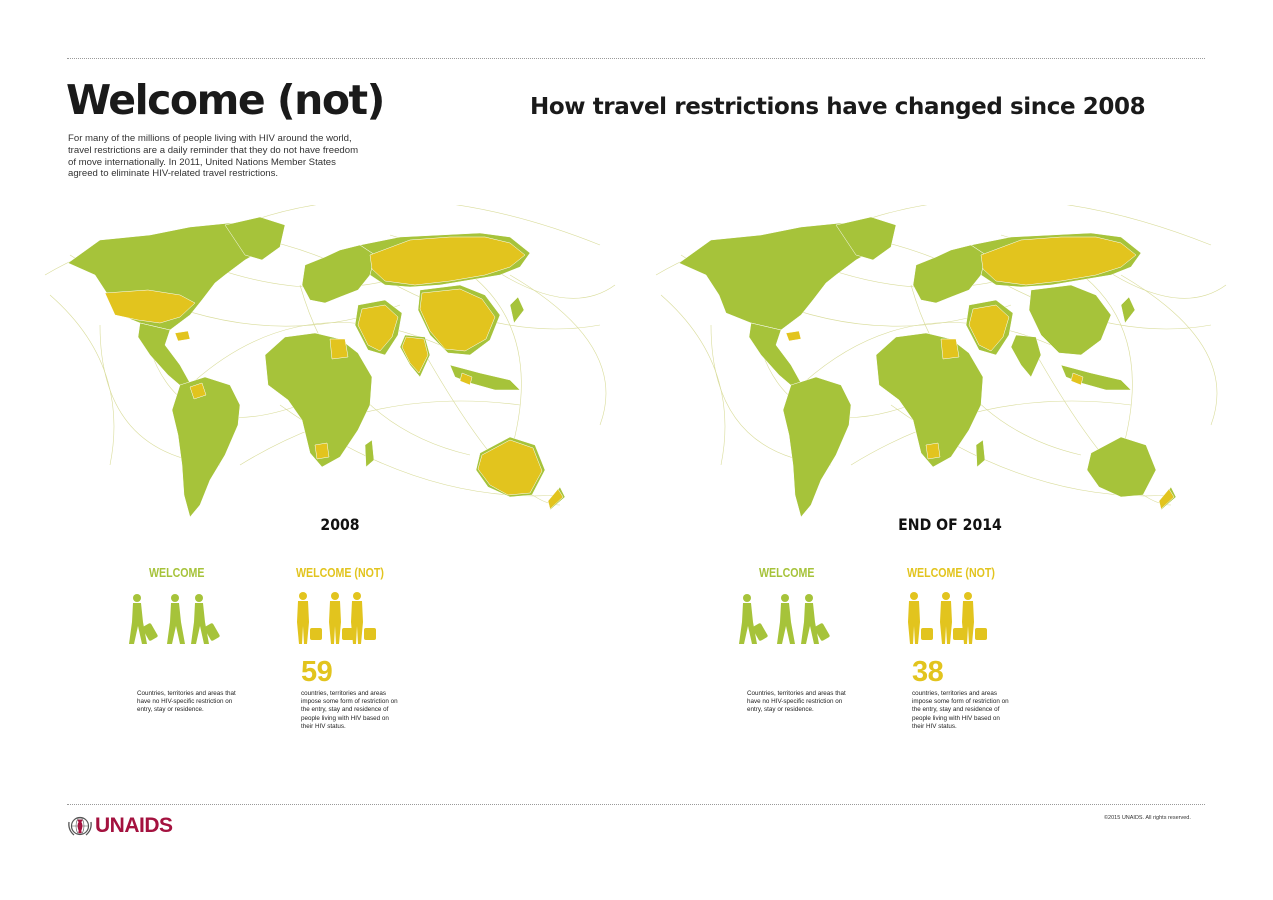 The width and height of the screenshot is (1273, 900). What do you see at coordinates (317, 672) in the screenshot?
I see `restricted-count-2008: 59` at bounding box center [317, 672].